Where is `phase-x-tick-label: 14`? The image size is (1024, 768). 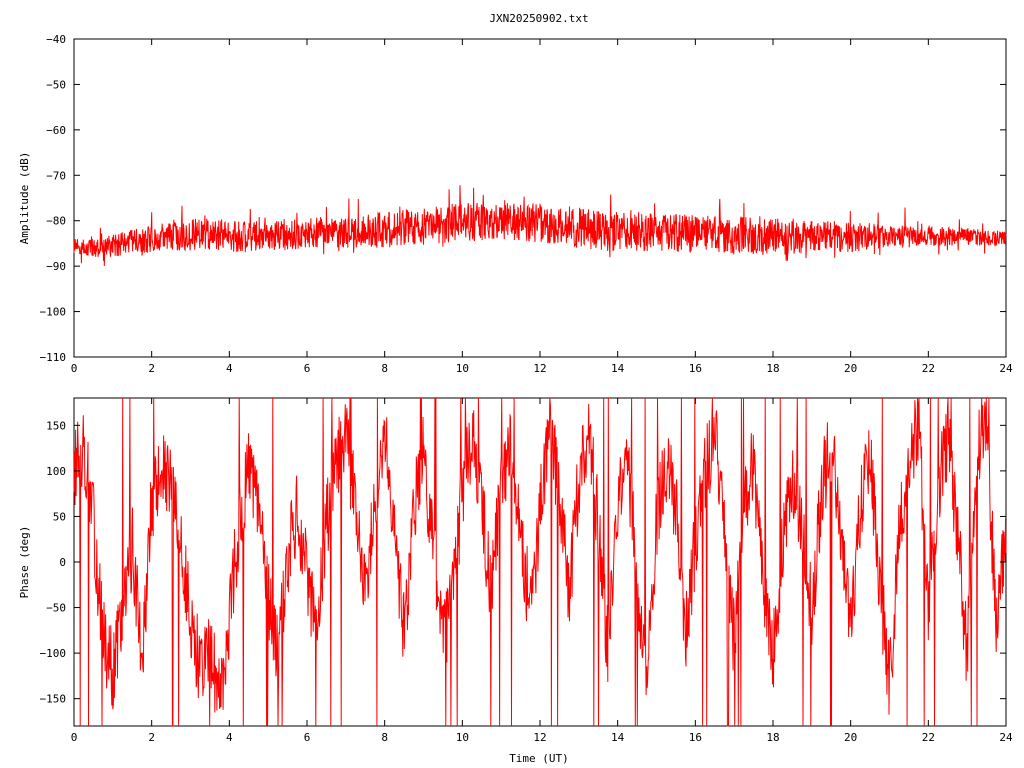
phase-x-tick-label: 14 is located at coordinates (618, 737).